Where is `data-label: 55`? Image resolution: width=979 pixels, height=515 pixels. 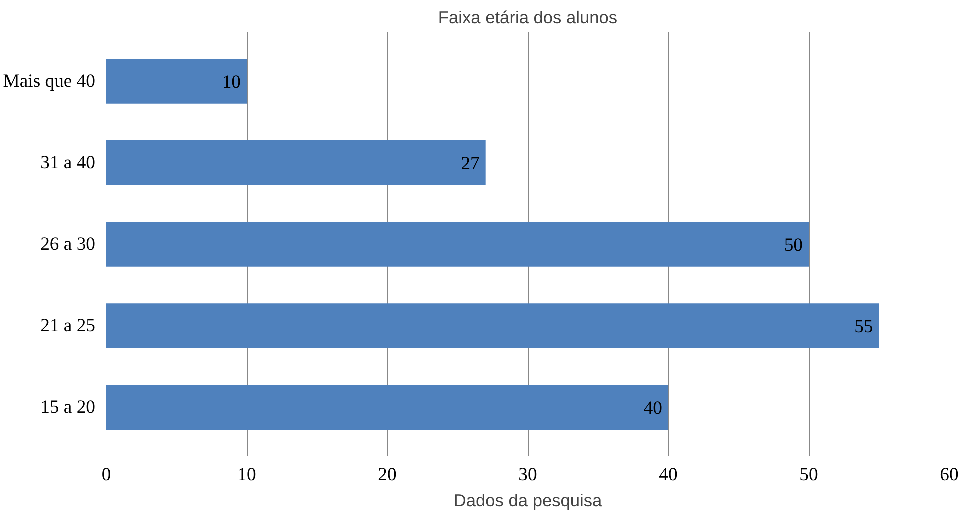 data-label: 55 is located at coordinates (864, 327).